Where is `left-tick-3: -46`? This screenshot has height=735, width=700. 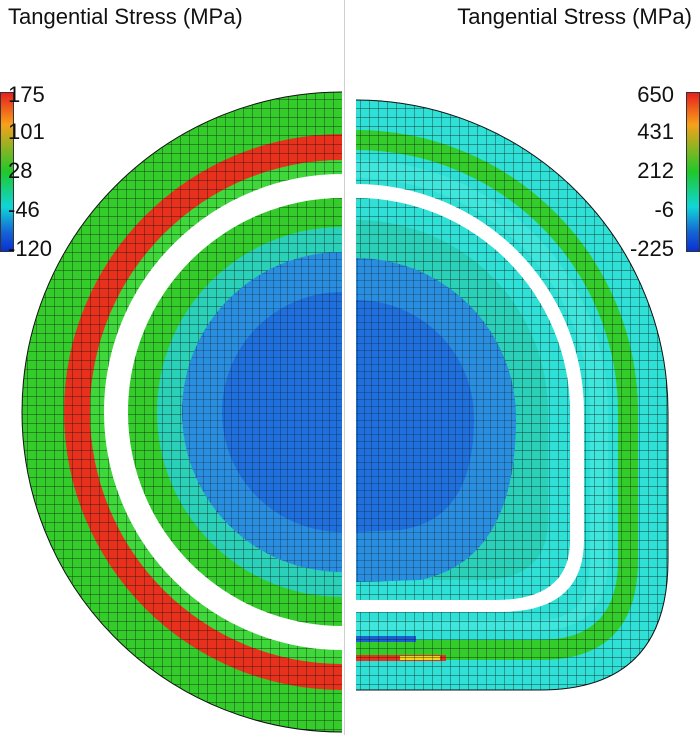 left-tick-3: -46 is located at coordinates (24, 209).